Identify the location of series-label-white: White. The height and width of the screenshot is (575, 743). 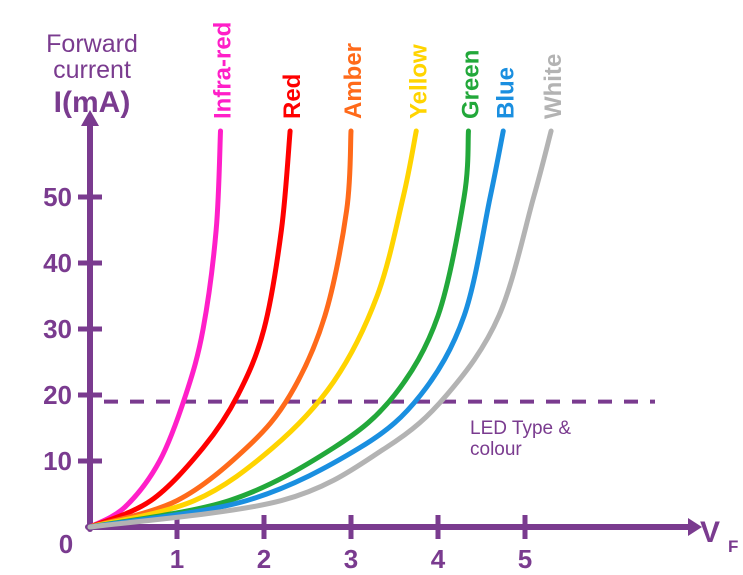
(553, 86).